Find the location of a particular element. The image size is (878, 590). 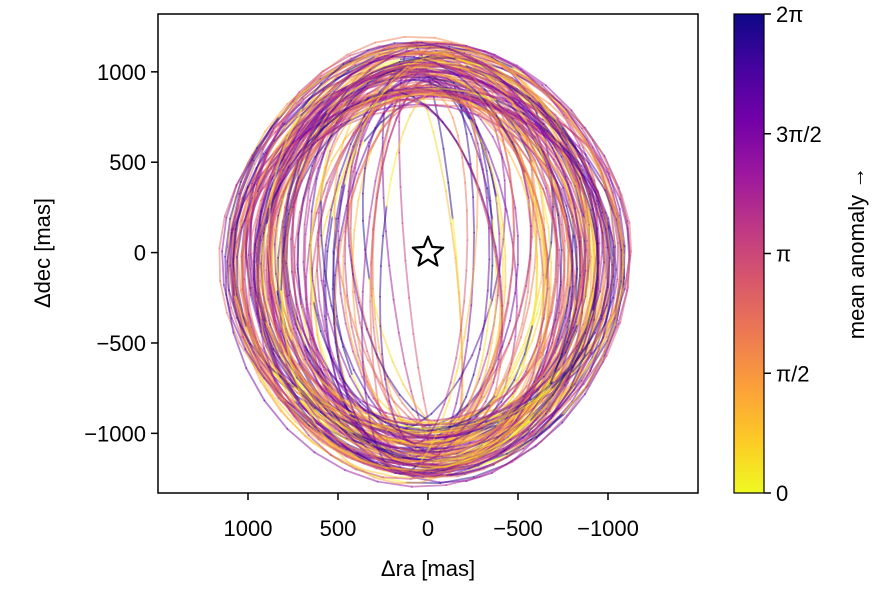

colorbar-label: mean anomaly → is located at coordinates (856, 253).